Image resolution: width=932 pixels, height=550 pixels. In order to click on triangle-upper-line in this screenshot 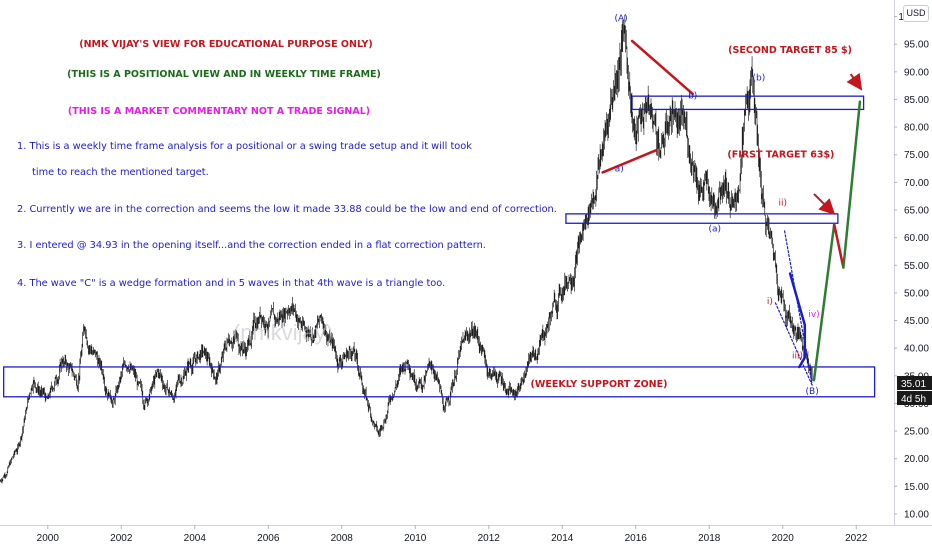, I will do `click(662, 67)`.